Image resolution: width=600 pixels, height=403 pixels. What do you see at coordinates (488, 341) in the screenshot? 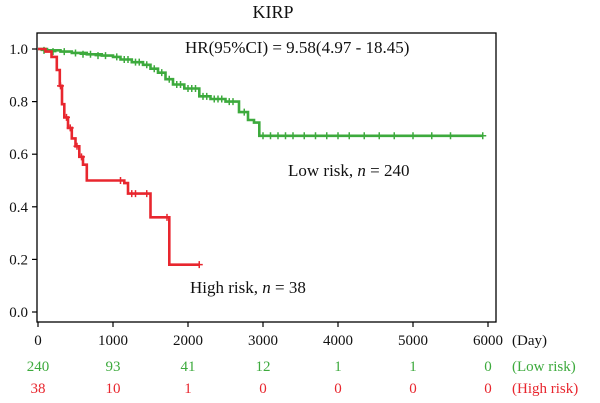
I see `x-tick-label: 6000` at bounding box center [488, 341].